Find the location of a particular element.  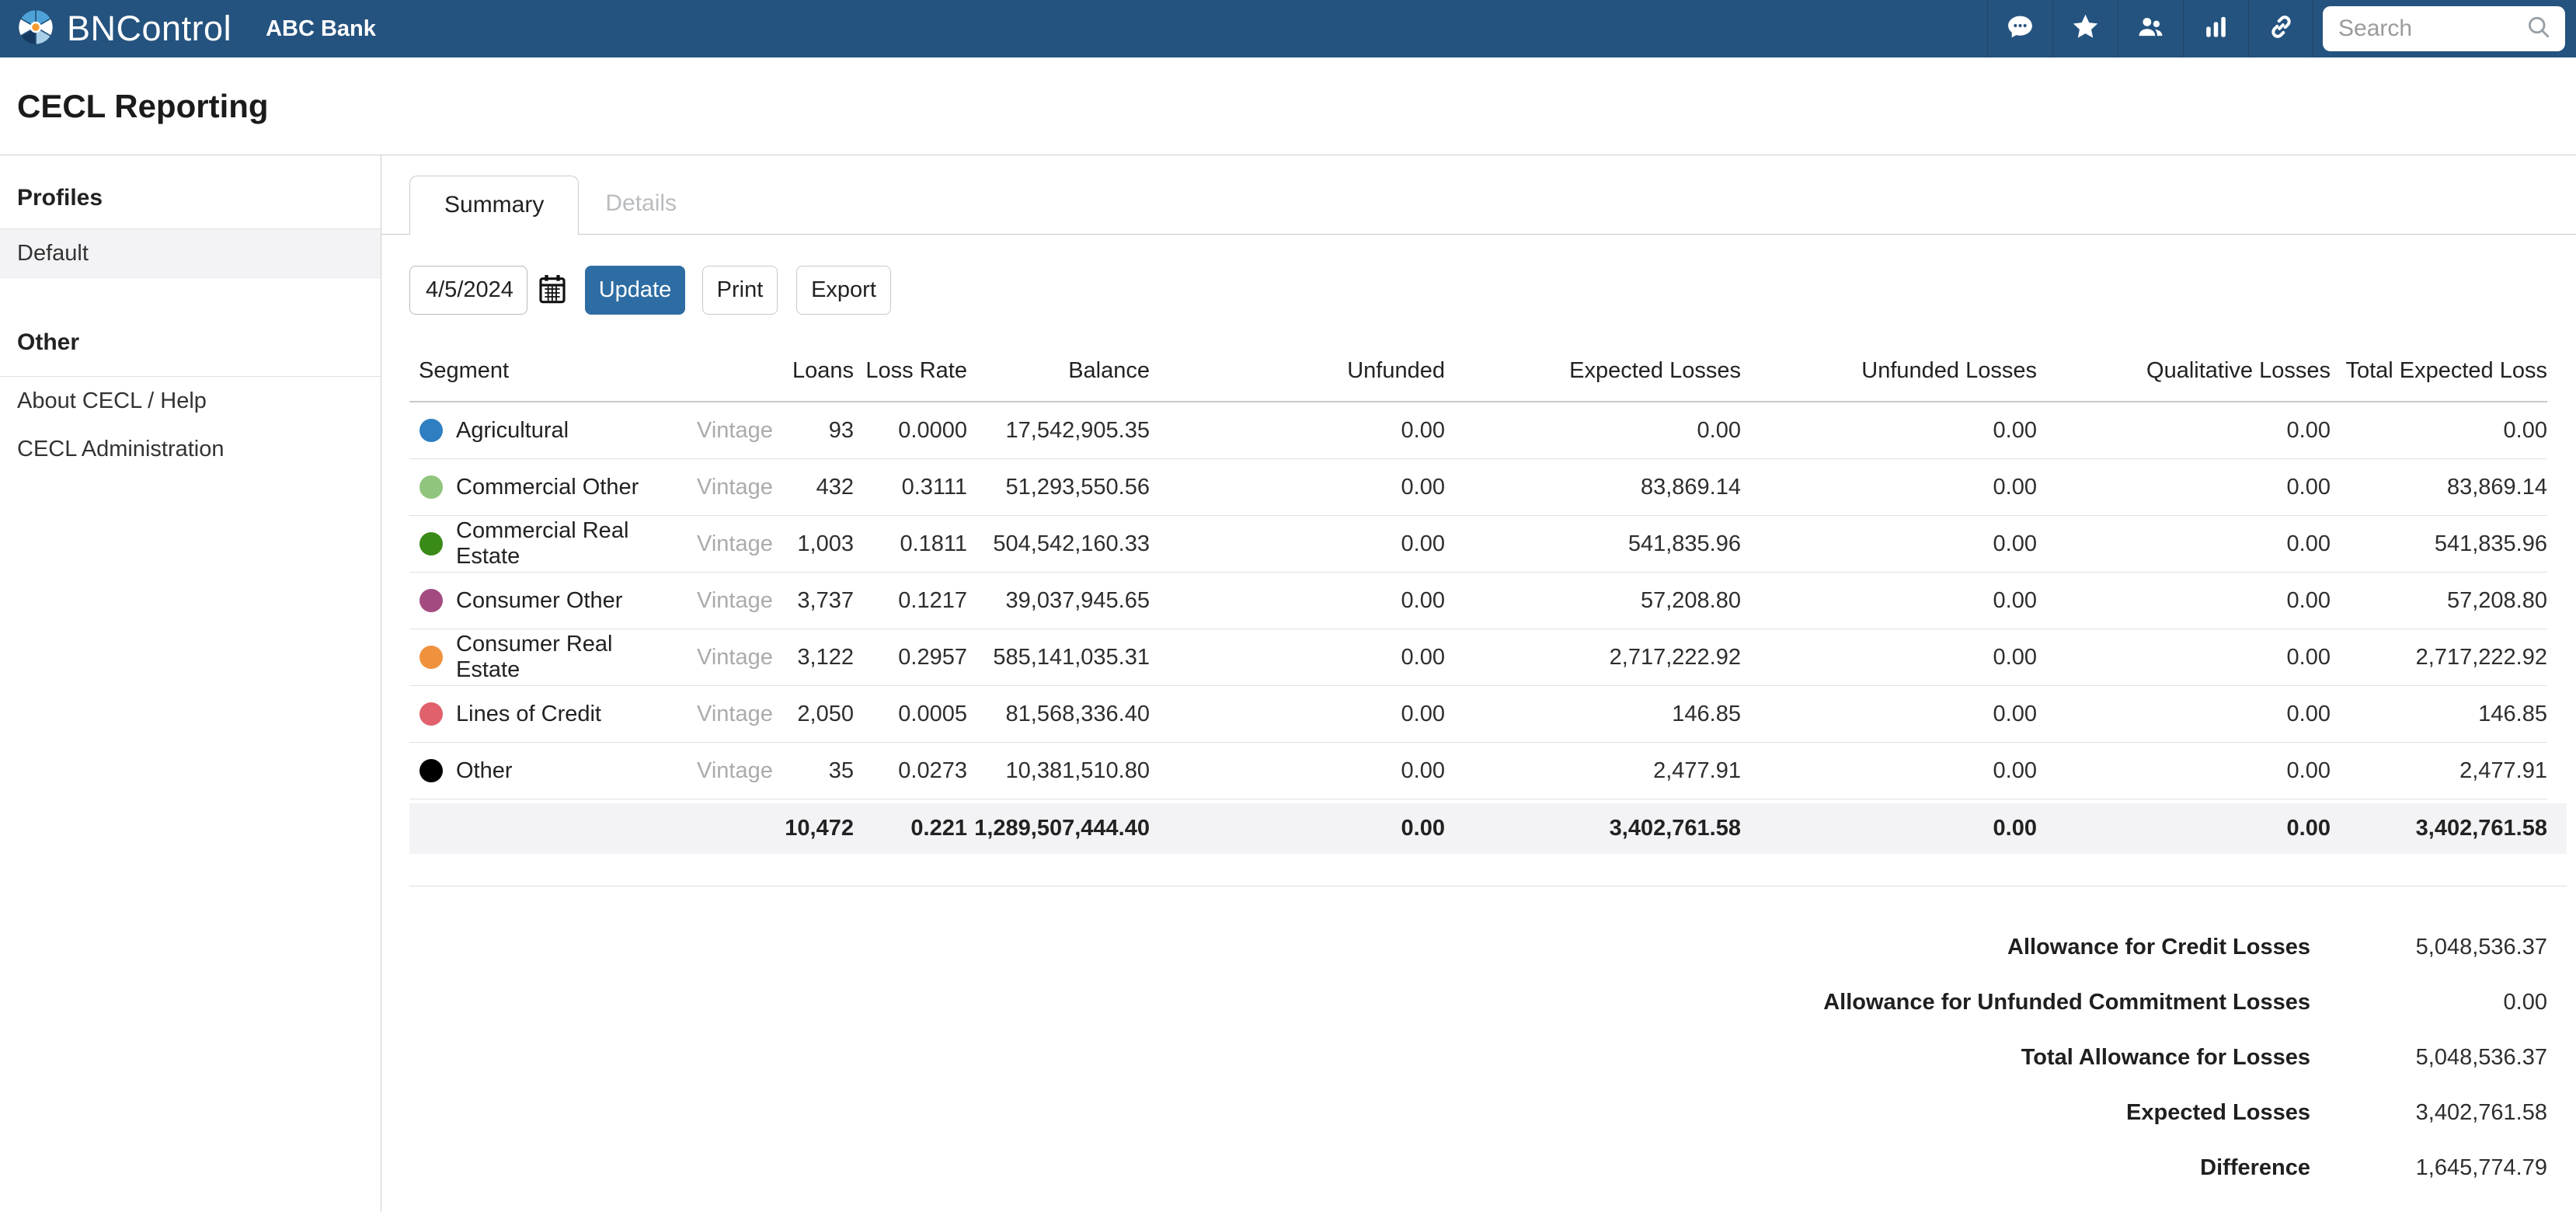

brand-name: BNControl is located at coordinates (149, 28).